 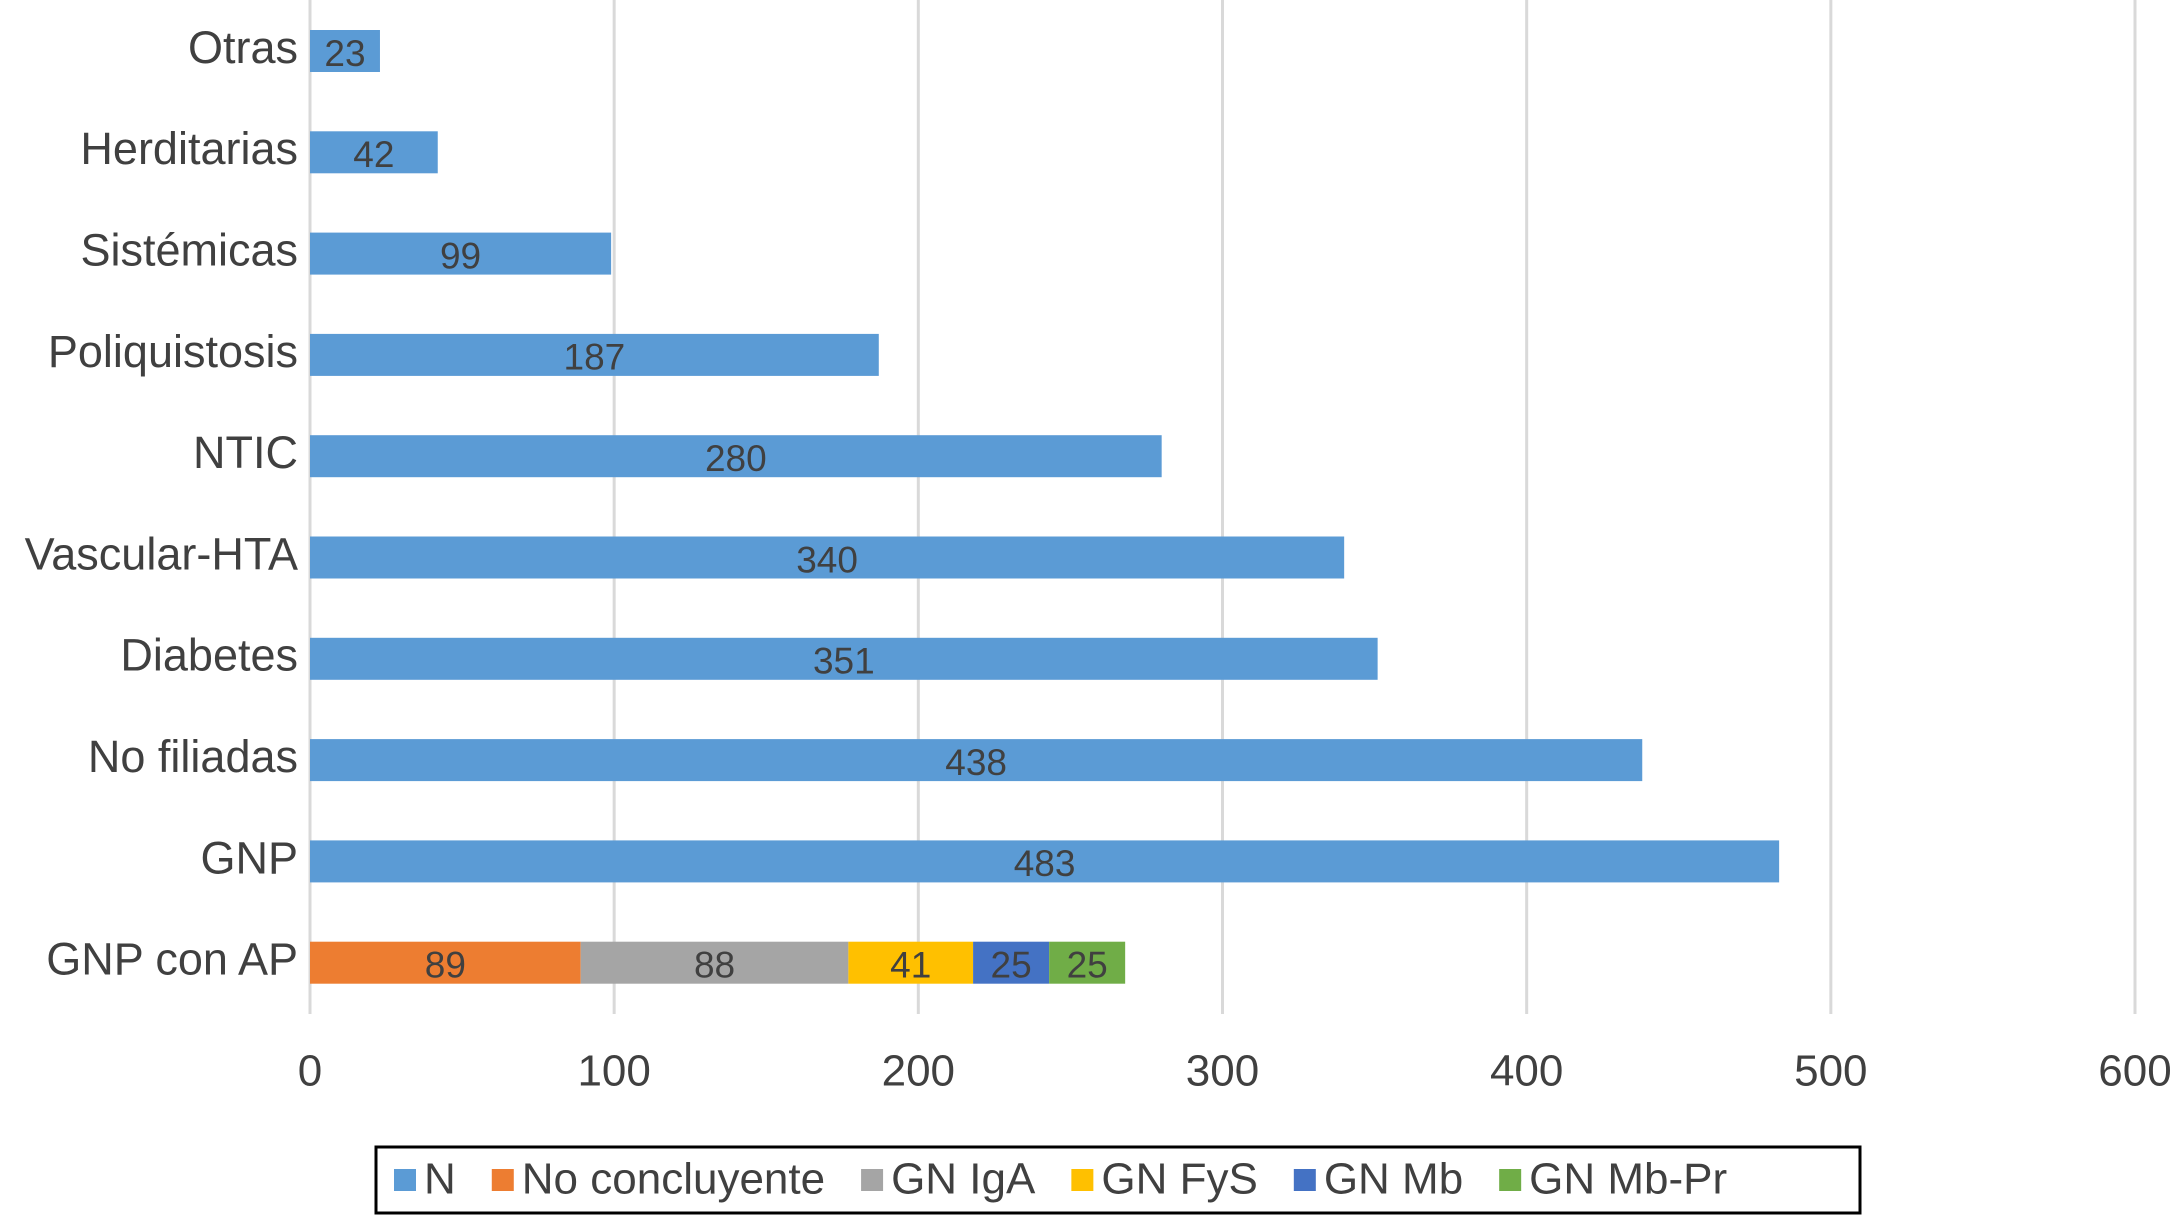 I want to click on data-label: 23, so click(x=344, y=53).